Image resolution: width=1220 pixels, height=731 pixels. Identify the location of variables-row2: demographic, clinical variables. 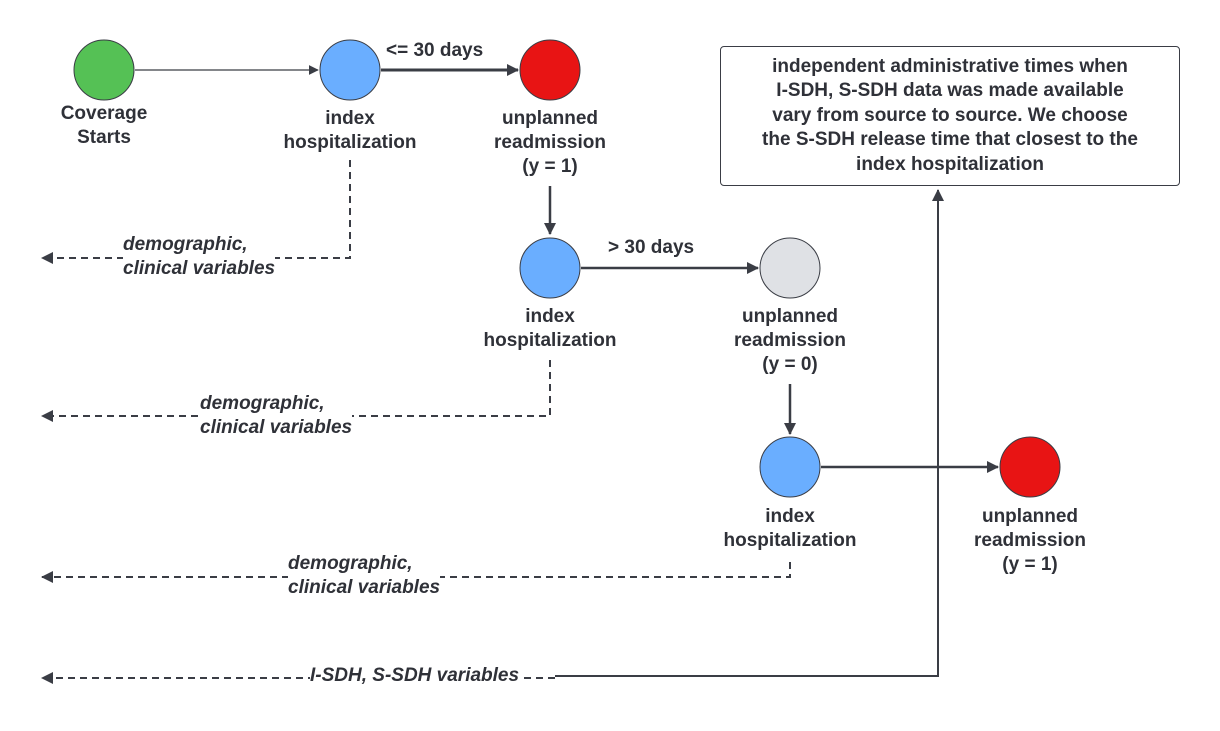
(276, 416).